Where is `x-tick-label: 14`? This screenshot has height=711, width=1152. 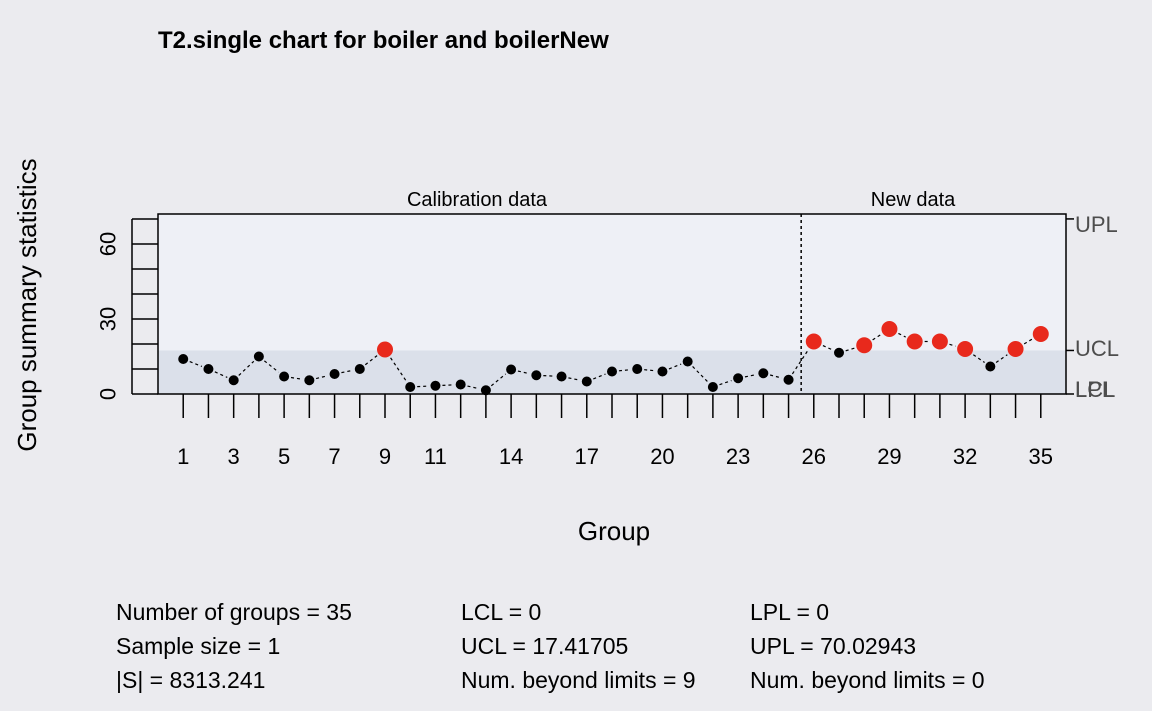 x-tick-label: 14 is located at coordinates (511, 456).